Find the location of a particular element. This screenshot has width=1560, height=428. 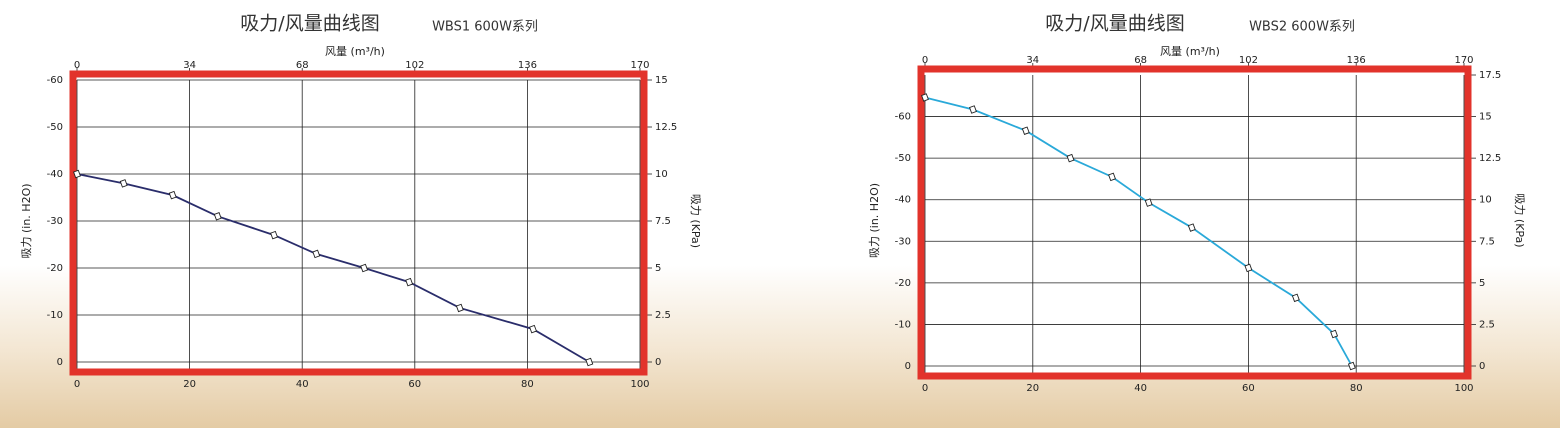

chart-subtitle: WBS1 600W系列 is located at coordinates (485, 27).